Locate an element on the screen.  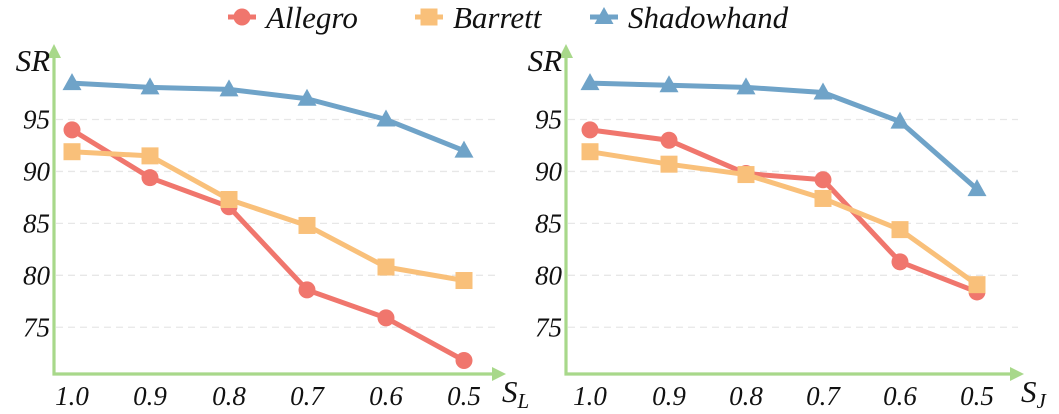
legend-label-barrett: Barrett is located at coordinates (498, 17).